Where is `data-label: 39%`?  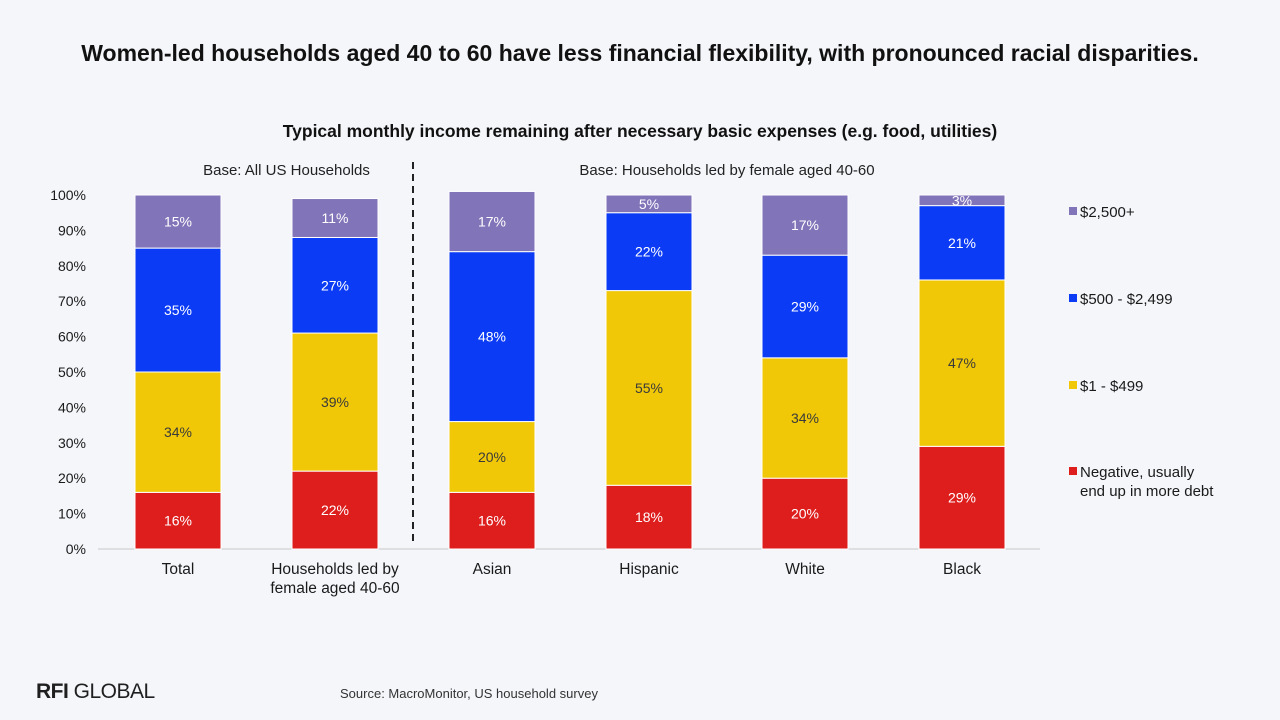
data-label: 39% is located at coordinates (335, 402).